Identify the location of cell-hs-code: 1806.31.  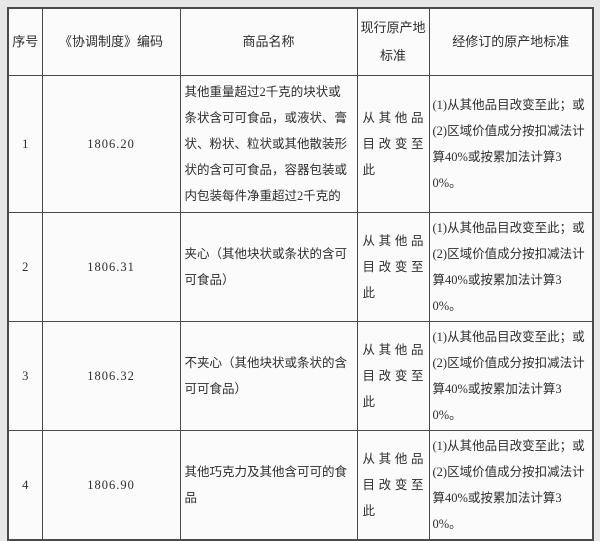
(111, 266).